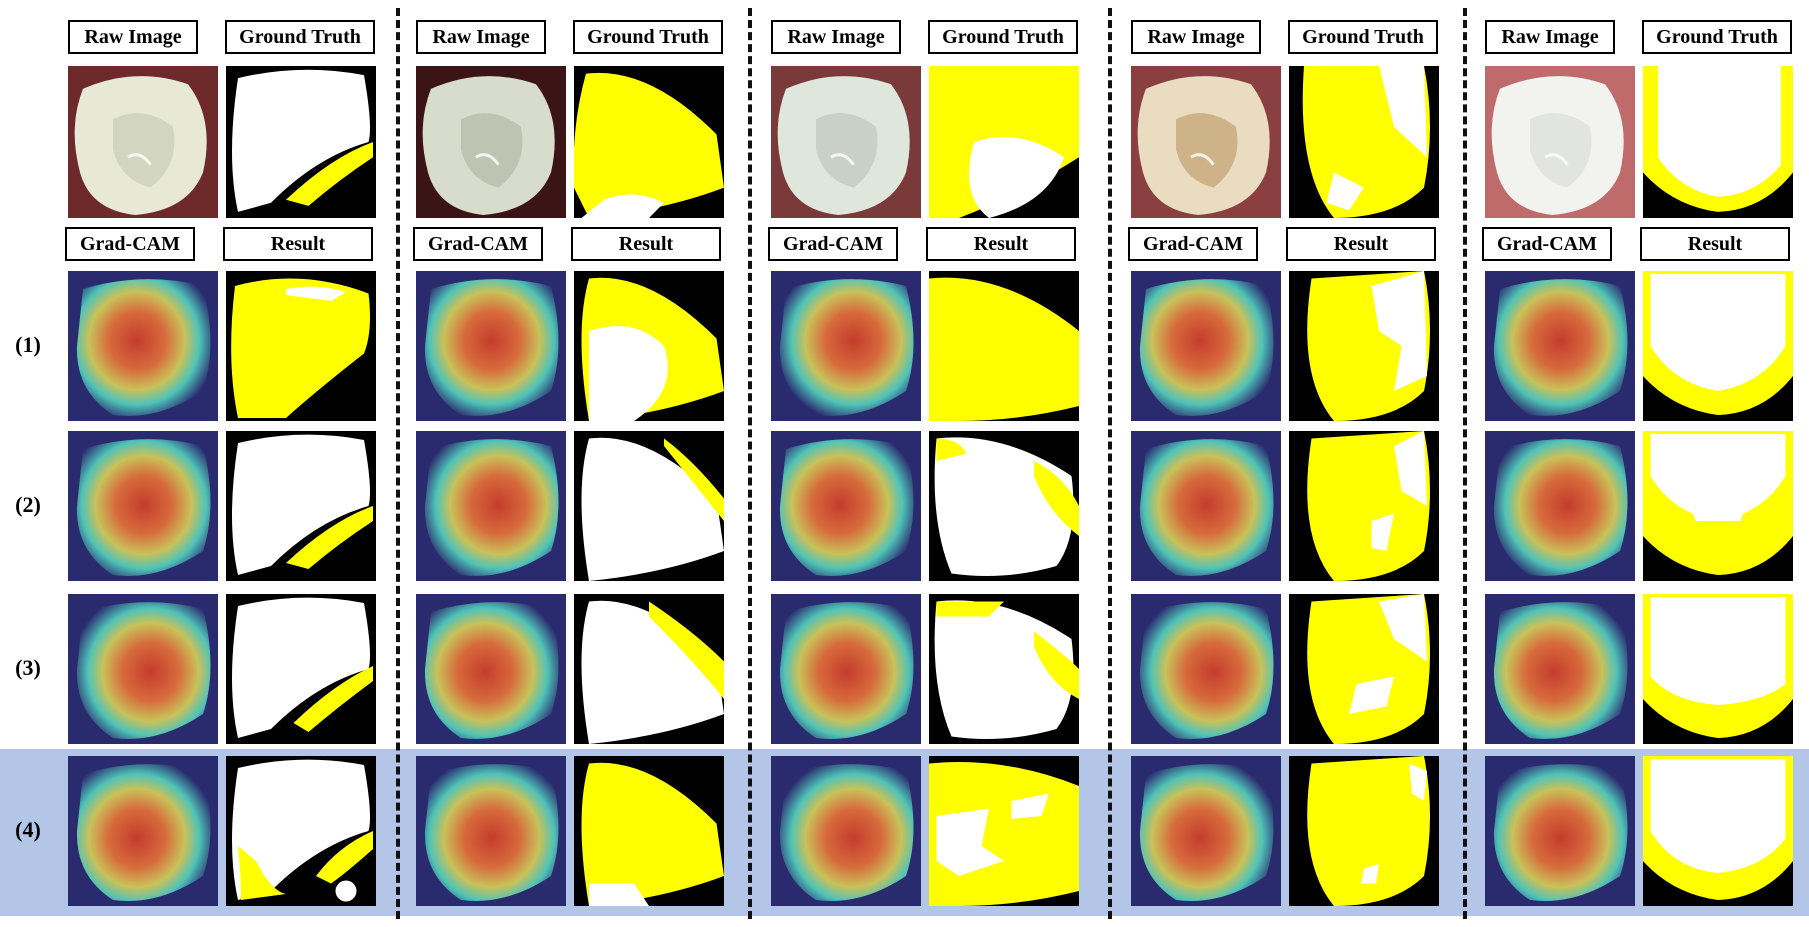 The height and width of the screenshot is (927, 1809). What do you see at coordinates (28, 504) in the screenshot?
I see `row-label: (2)` at bounding box center [28, 504].